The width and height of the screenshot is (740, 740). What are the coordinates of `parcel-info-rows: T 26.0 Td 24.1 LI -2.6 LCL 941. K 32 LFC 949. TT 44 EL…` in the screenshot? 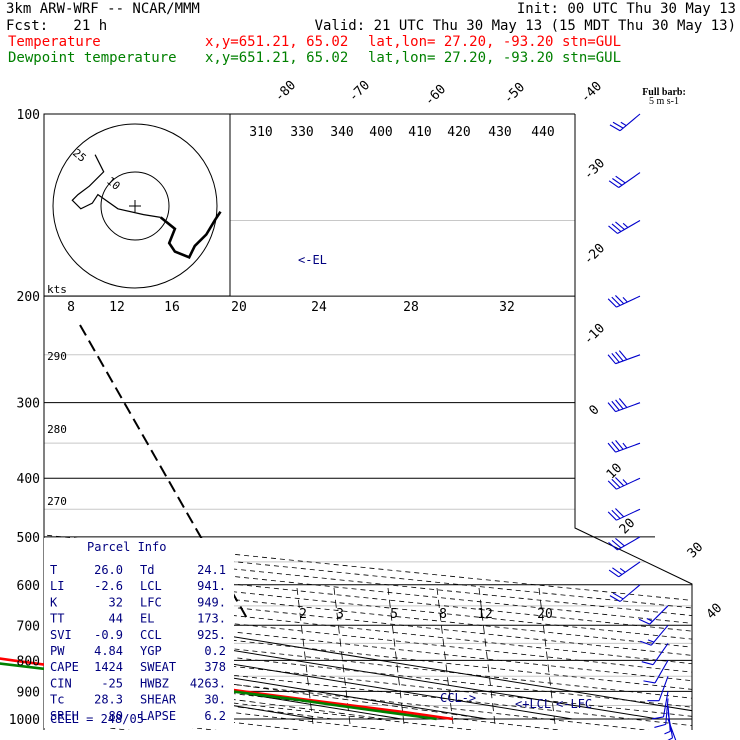 It's located at (138, 643).